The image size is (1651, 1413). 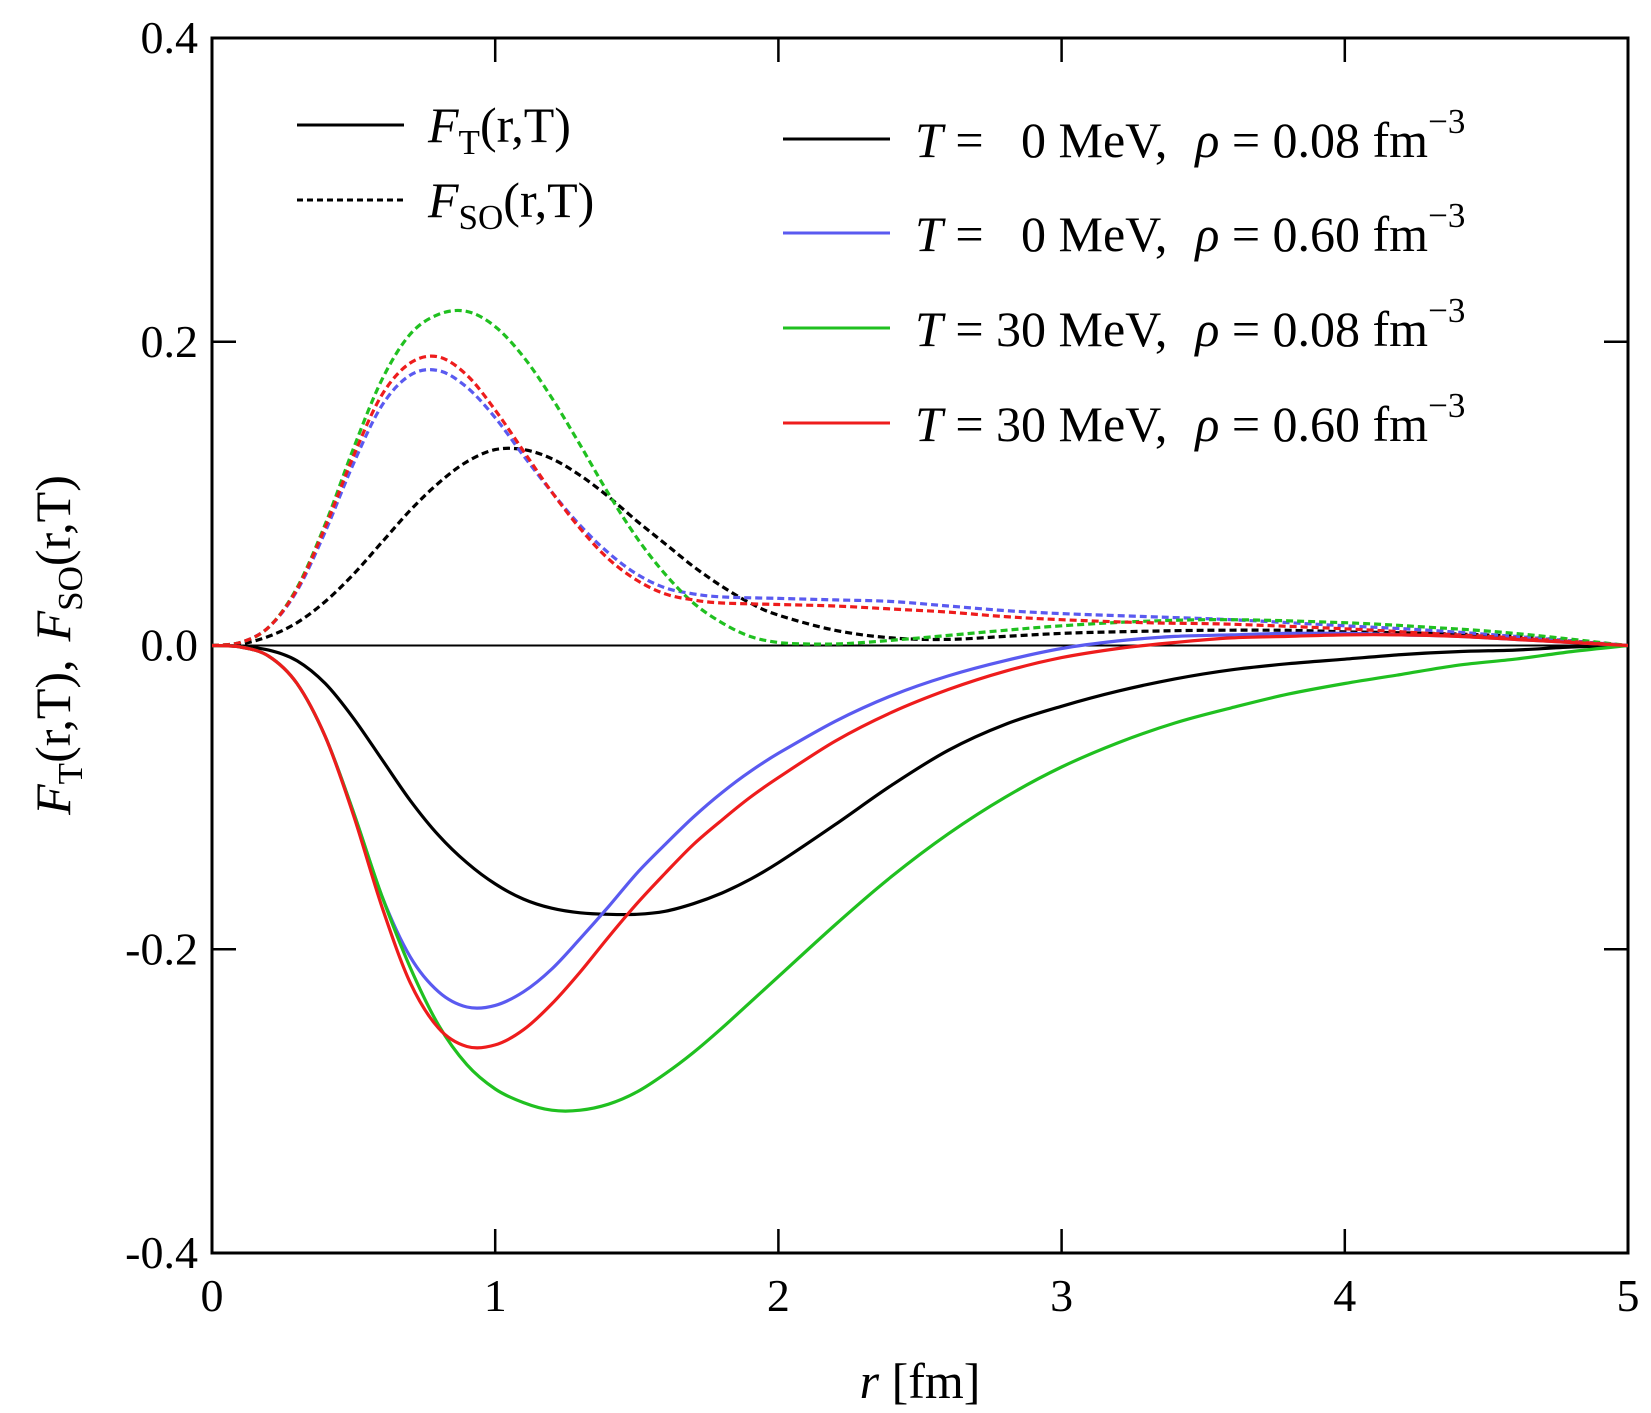 I want to click on x-tick-labels: 0 1 2 3 4 5, so click(x=920, y=1295).